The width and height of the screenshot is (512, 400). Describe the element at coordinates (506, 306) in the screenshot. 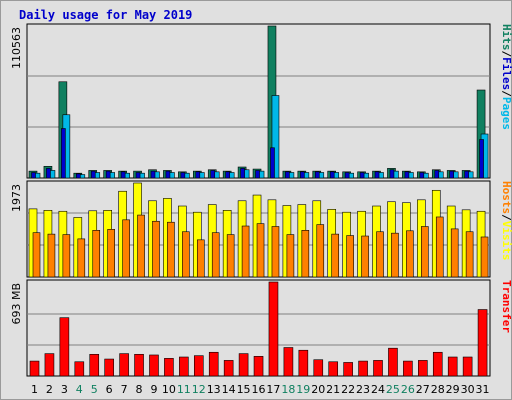

I see `legend-label: Transfer` at that location.